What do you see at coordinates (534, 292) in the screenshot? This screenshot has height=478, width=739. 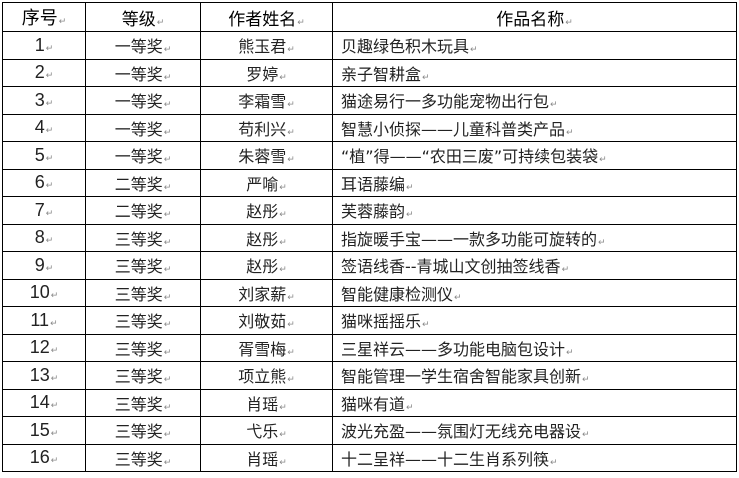 I see `work-title-cell: 智能健康检测仪` at bounding box center [534, 292].